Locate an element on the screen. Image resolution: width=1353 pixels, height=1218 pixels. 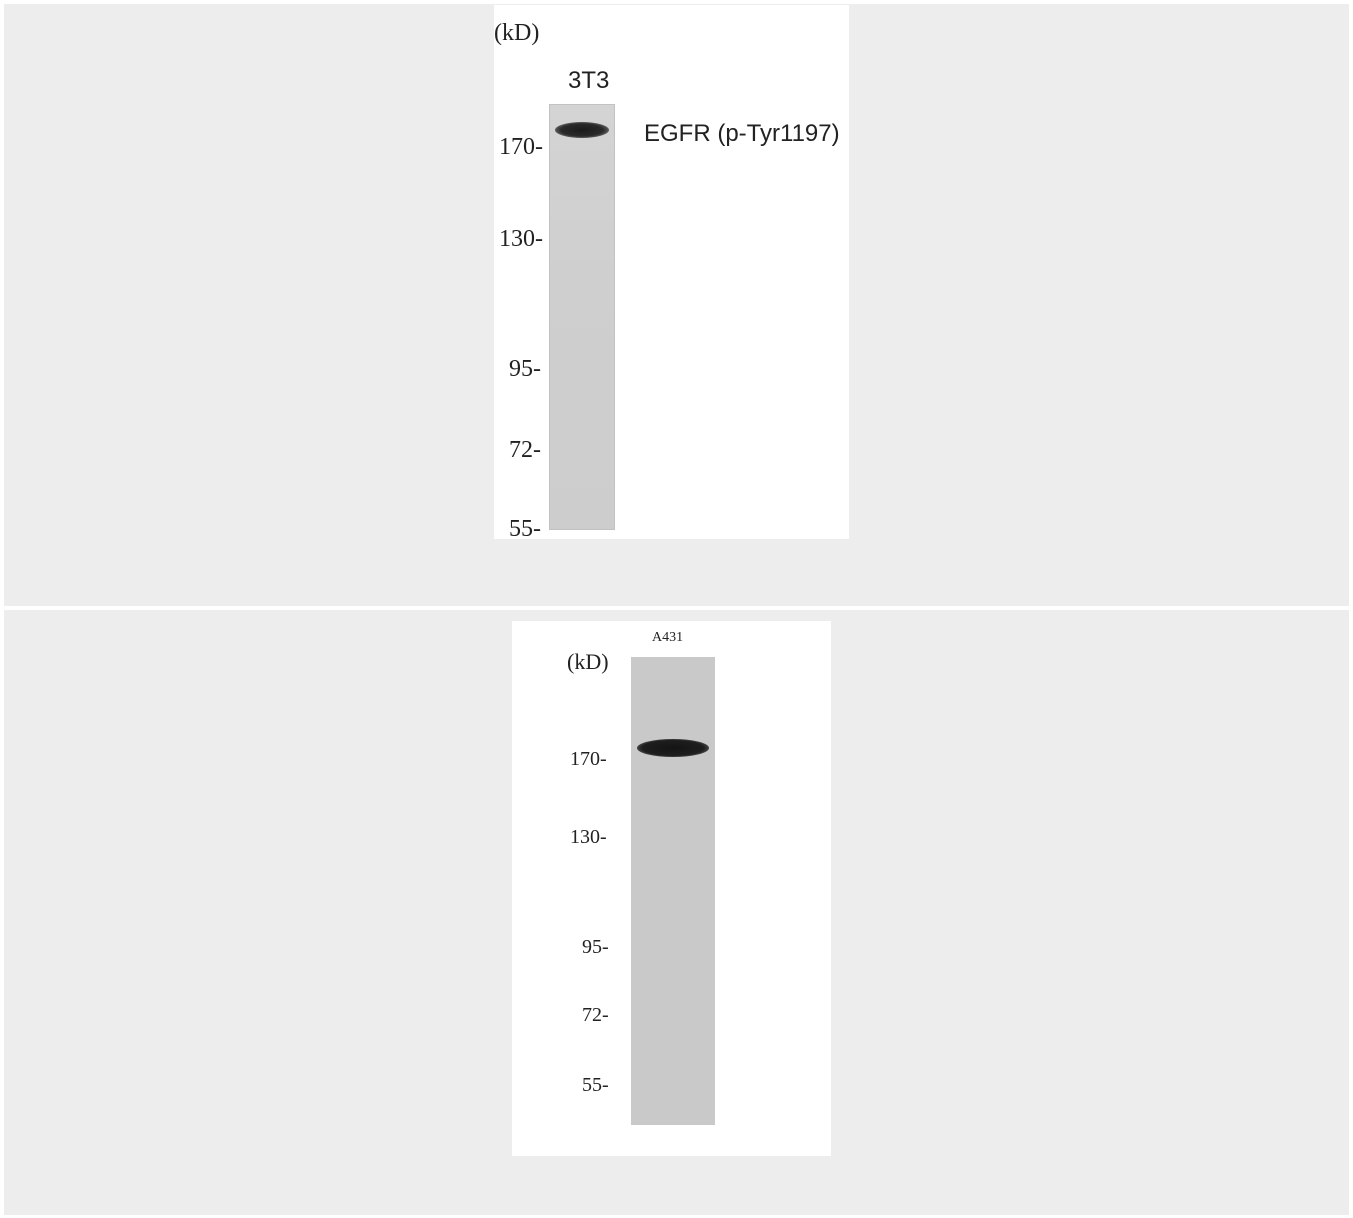
lane-label: 3T3 is located at coordinates (589, 80).